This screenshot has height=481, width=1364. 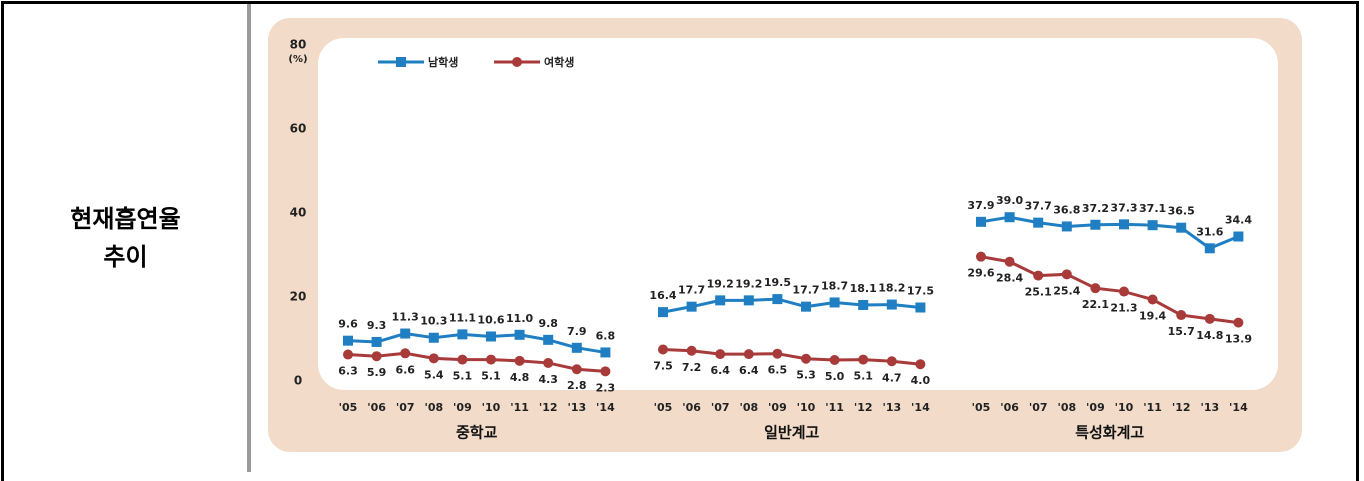 What do you see at coordinates (490, 319) in the screenshot?
I see `value-label: 10.6` at bounding box center [490, 319].